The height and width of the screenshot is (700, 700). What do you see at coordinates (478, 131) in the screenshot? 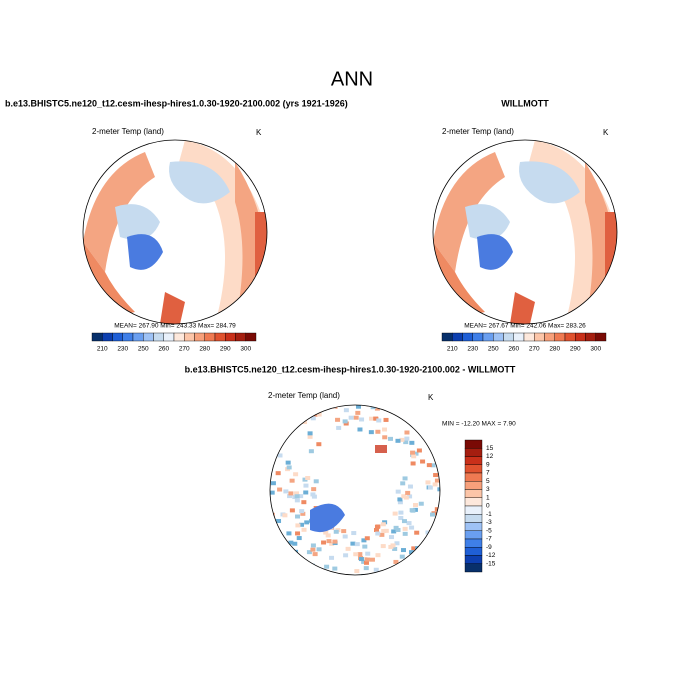
I see `field-label: 2-meter Temp (land)` at bounding box center [478, 131].